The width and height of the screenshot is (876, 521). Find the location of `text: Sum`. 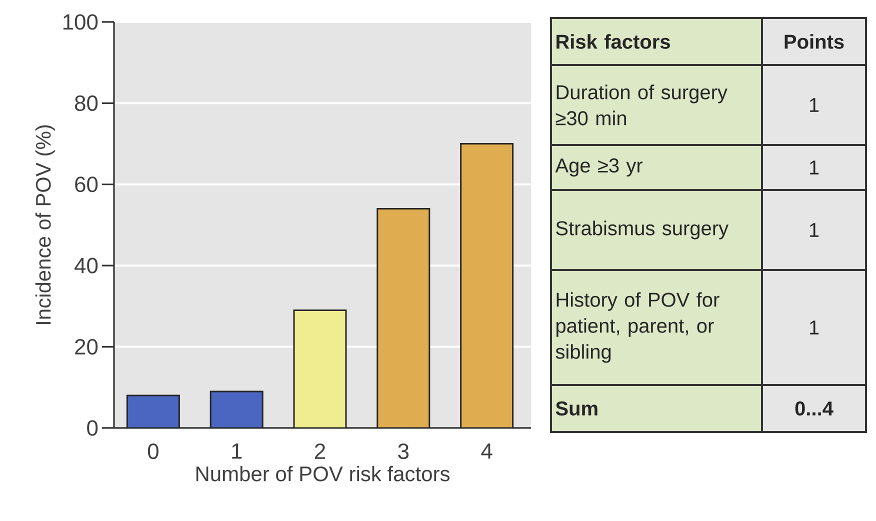

text: Sum is located at coordinates (577, 408).